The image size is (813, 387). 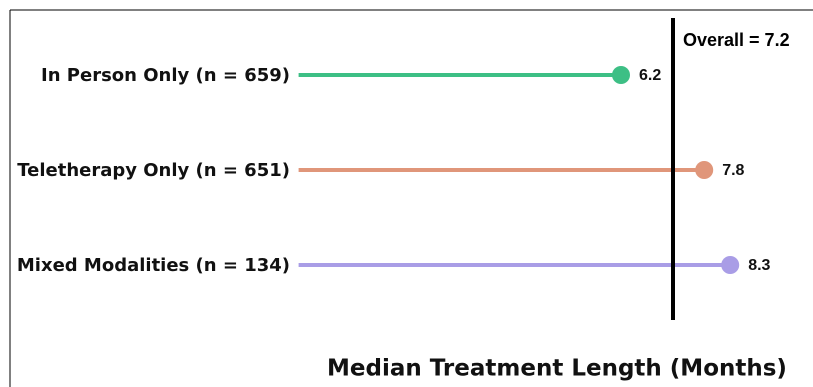 I want to click on reference-label: Overall = 7.2, so click(x=736, y=40).